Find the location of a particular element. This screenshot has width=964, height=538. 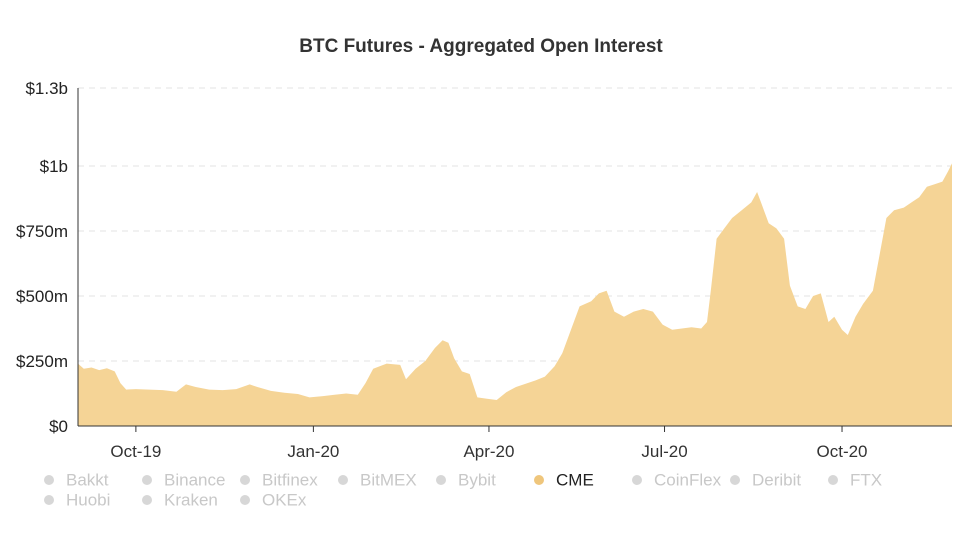

legend-label: Deribit is located at coordinates (777, 480).